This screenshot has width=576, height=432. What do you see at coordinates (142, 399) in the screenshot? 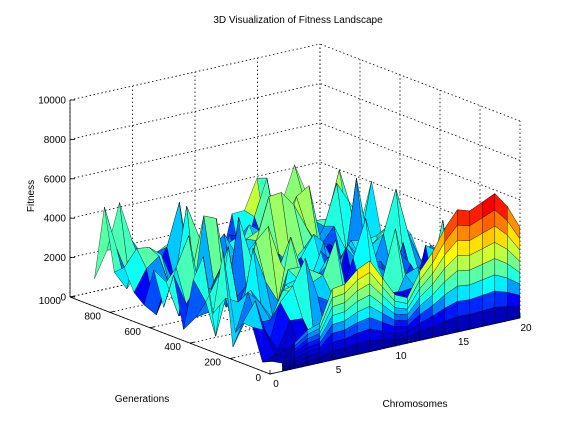
I see `y-axis-label: Generations` at bounding box center [142, 399].